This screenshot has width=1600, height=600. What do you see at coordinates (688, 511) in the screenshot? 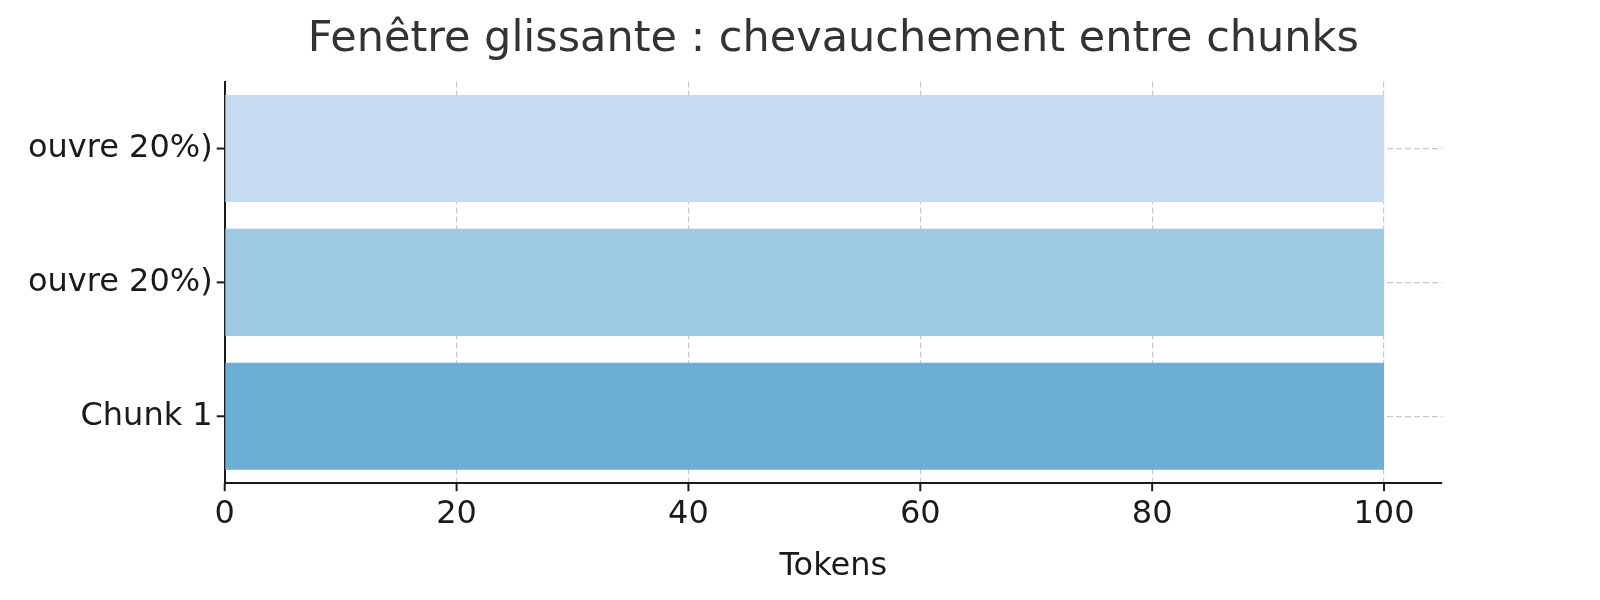
I see `x-tick-label: 40` at bounding box center [688, 511].